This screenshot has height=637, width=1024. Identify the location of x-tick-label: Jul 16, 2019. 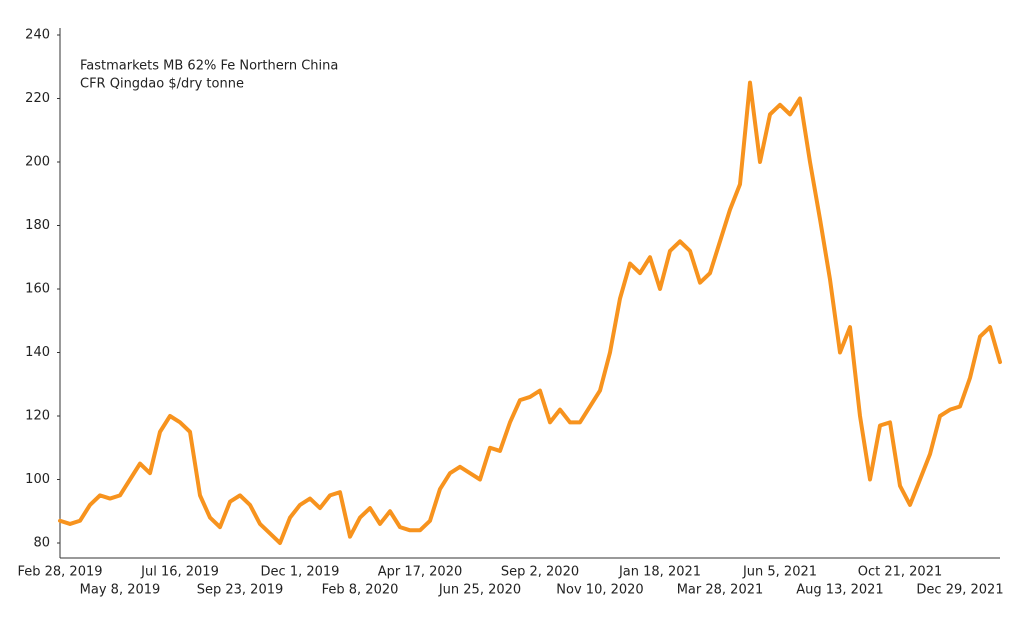
(179, 572).